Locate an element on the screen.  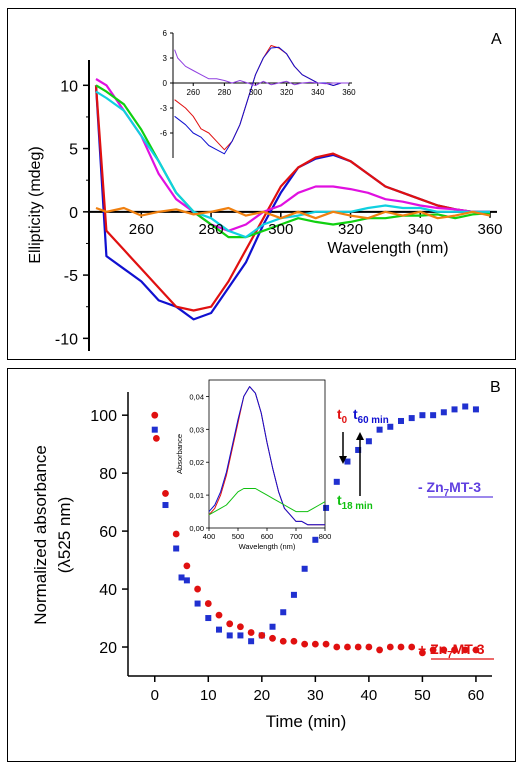
panel-b-y-axis-label: Normalized absorbance is located at coordinates (40, 535).